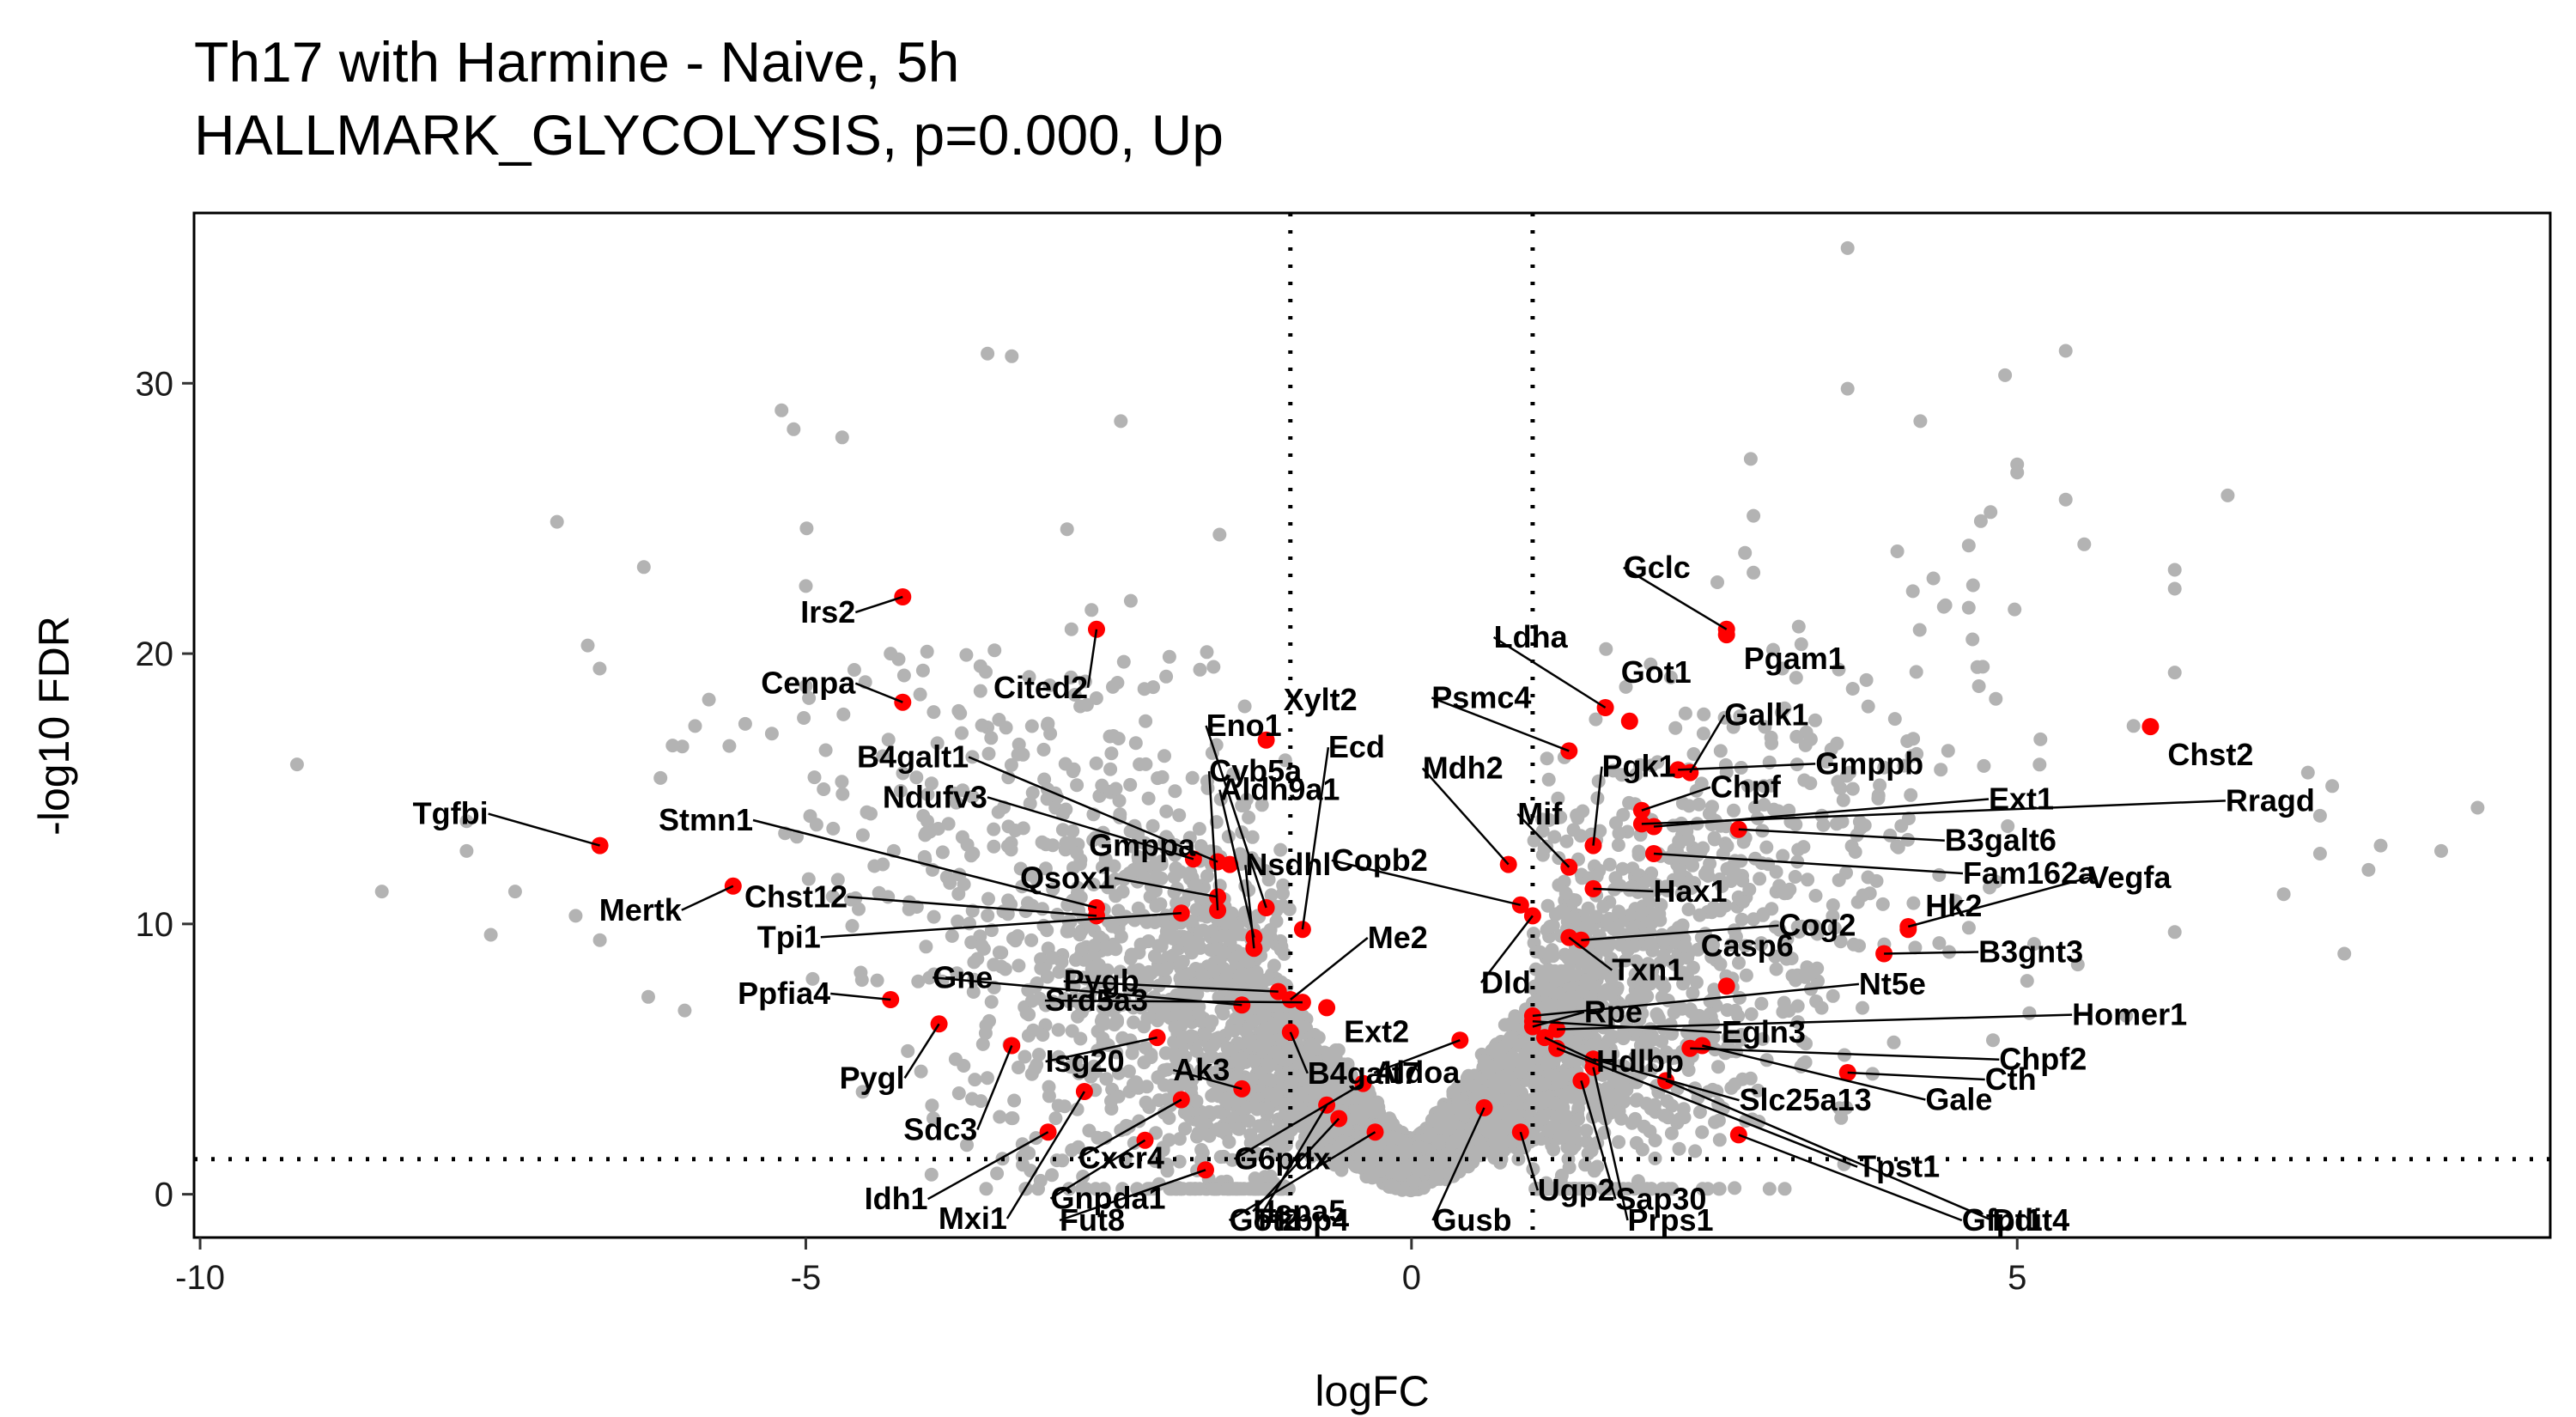 The width and height of the screenshot is (2576, 1417). I want to click on gene-label: Slc25a13, so click(1806, 1099).